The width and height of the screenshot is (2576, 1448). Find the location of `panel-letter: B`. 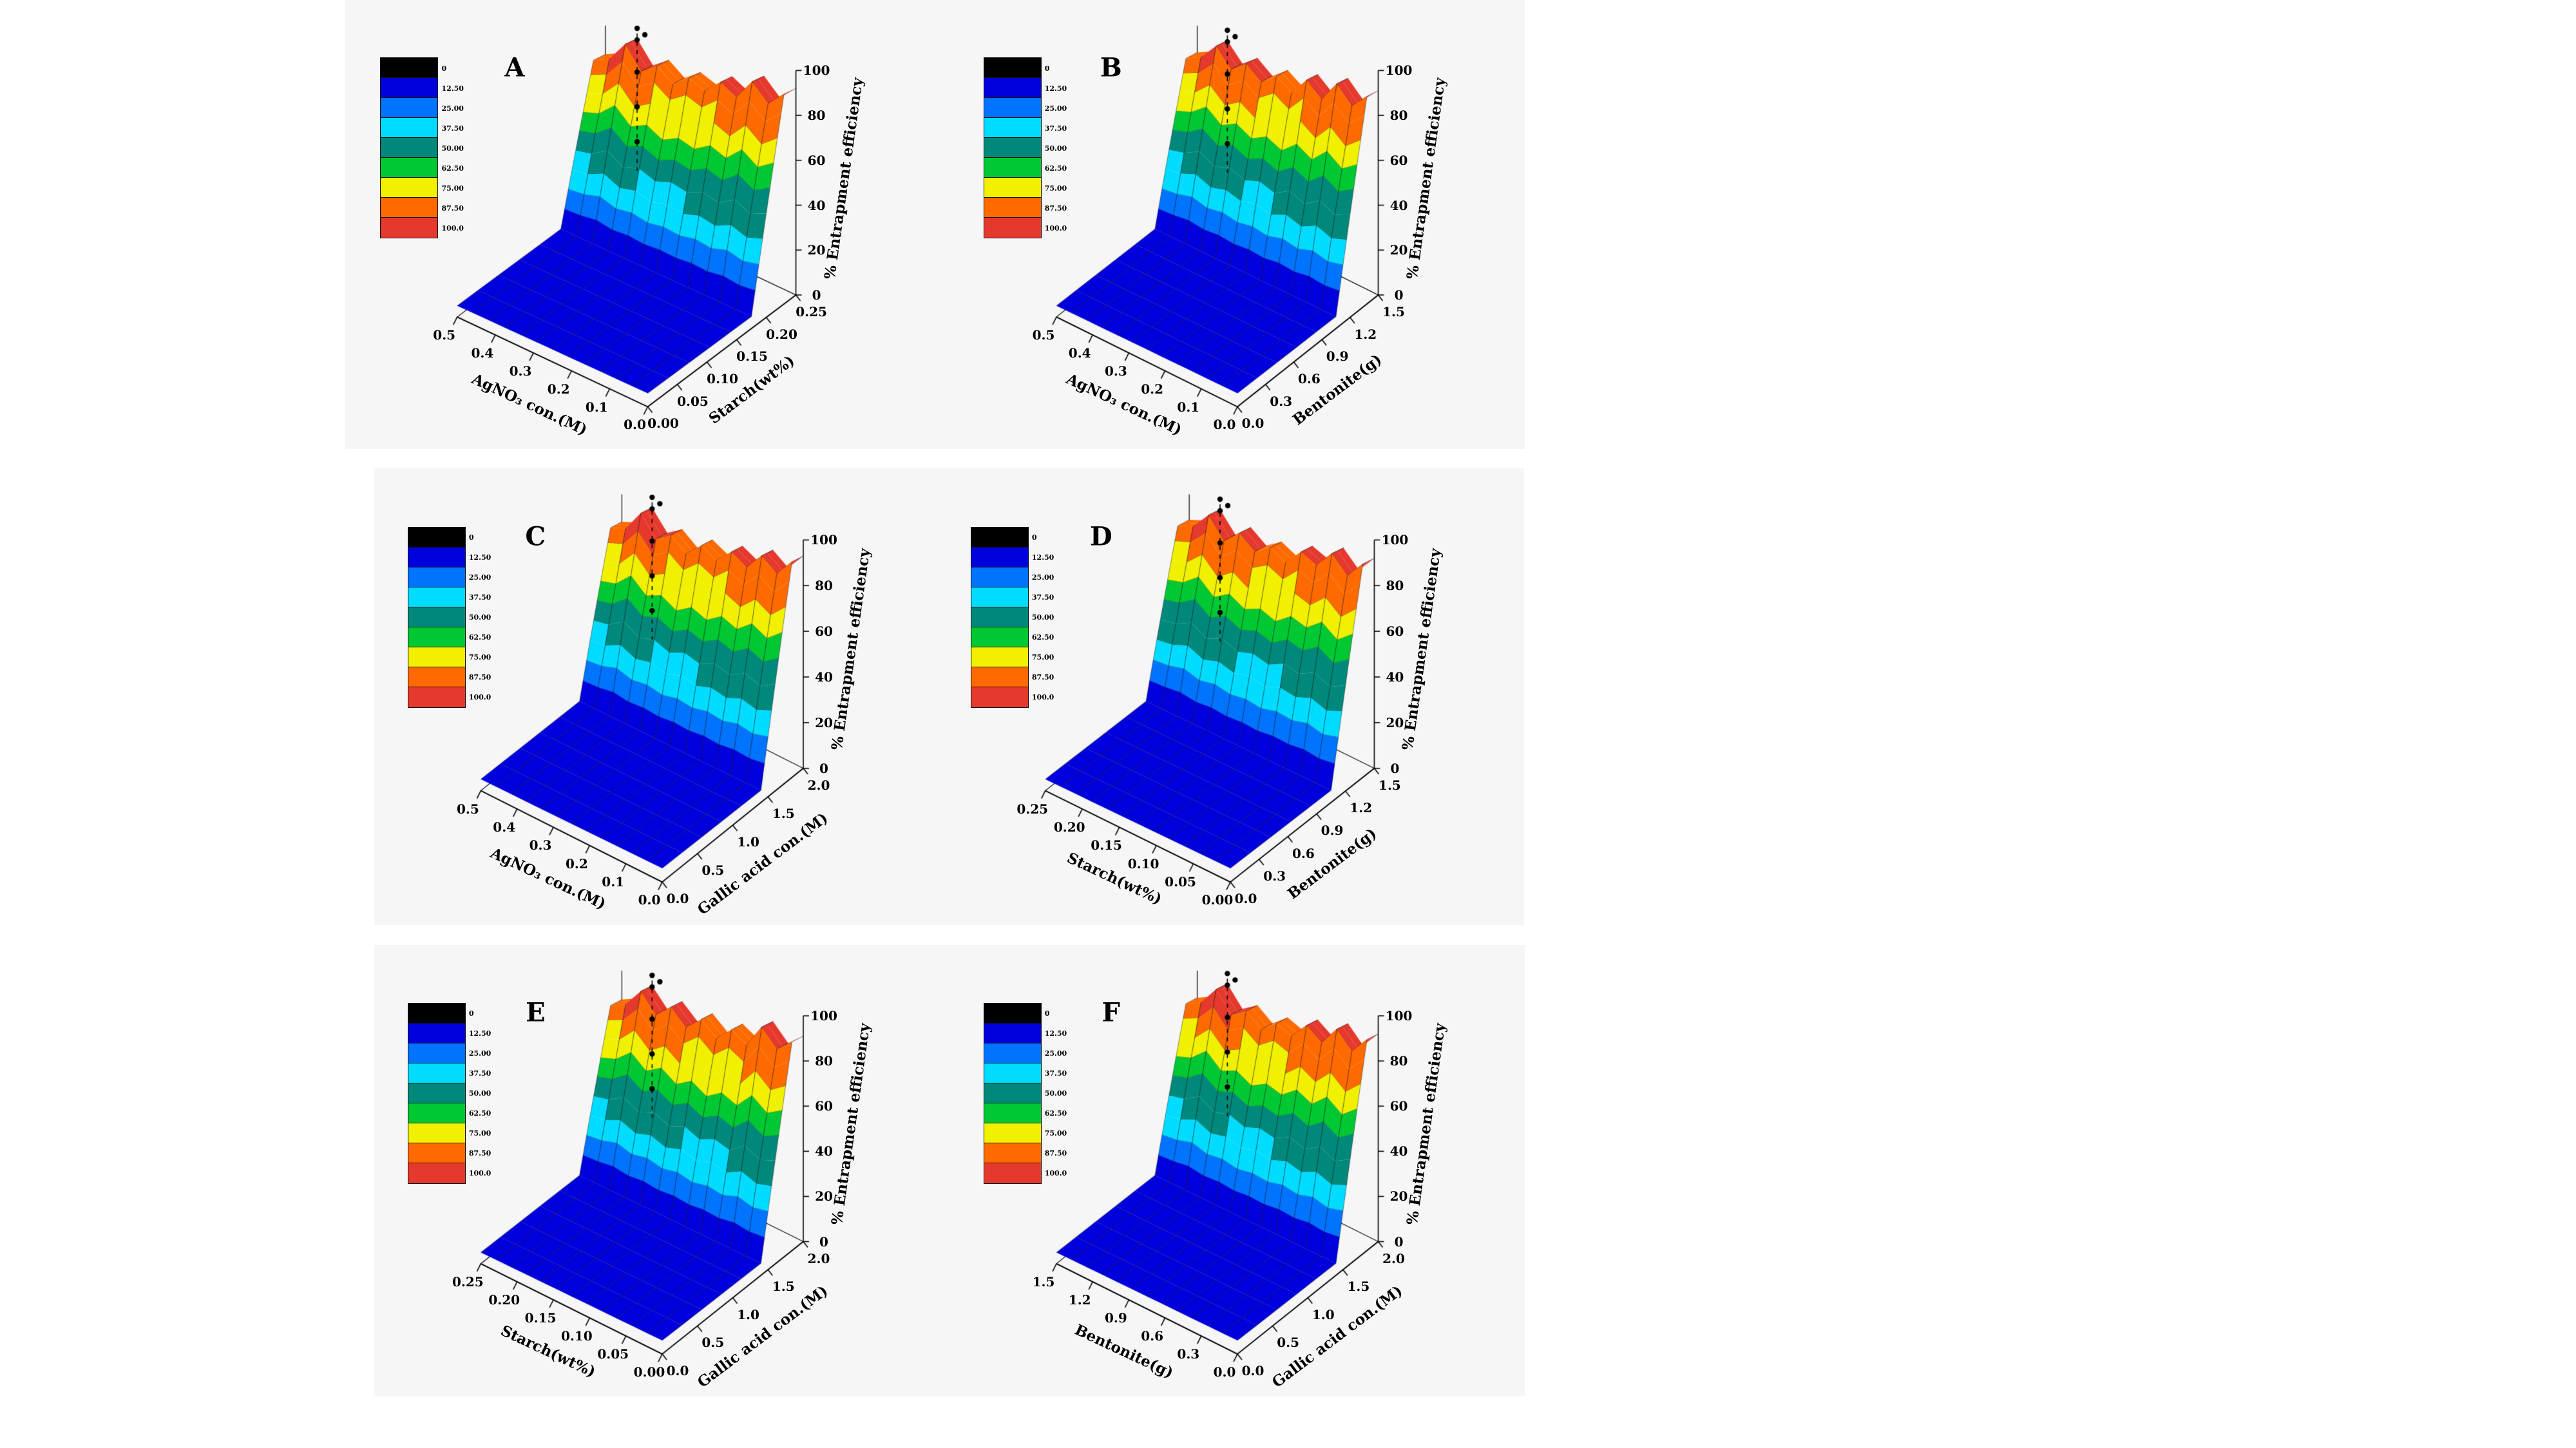

panel-letter: B is located at coordinates (1111, 67).